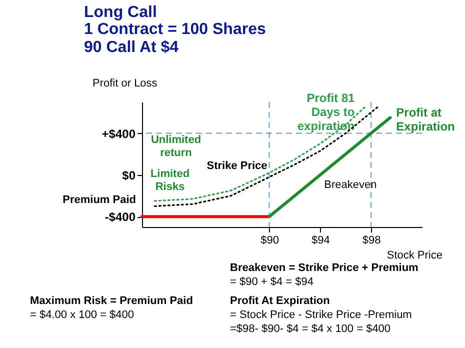  Describe the element at coordinates (321, 240) in the screenshot. I see `x-tick-label: $94` at that location.